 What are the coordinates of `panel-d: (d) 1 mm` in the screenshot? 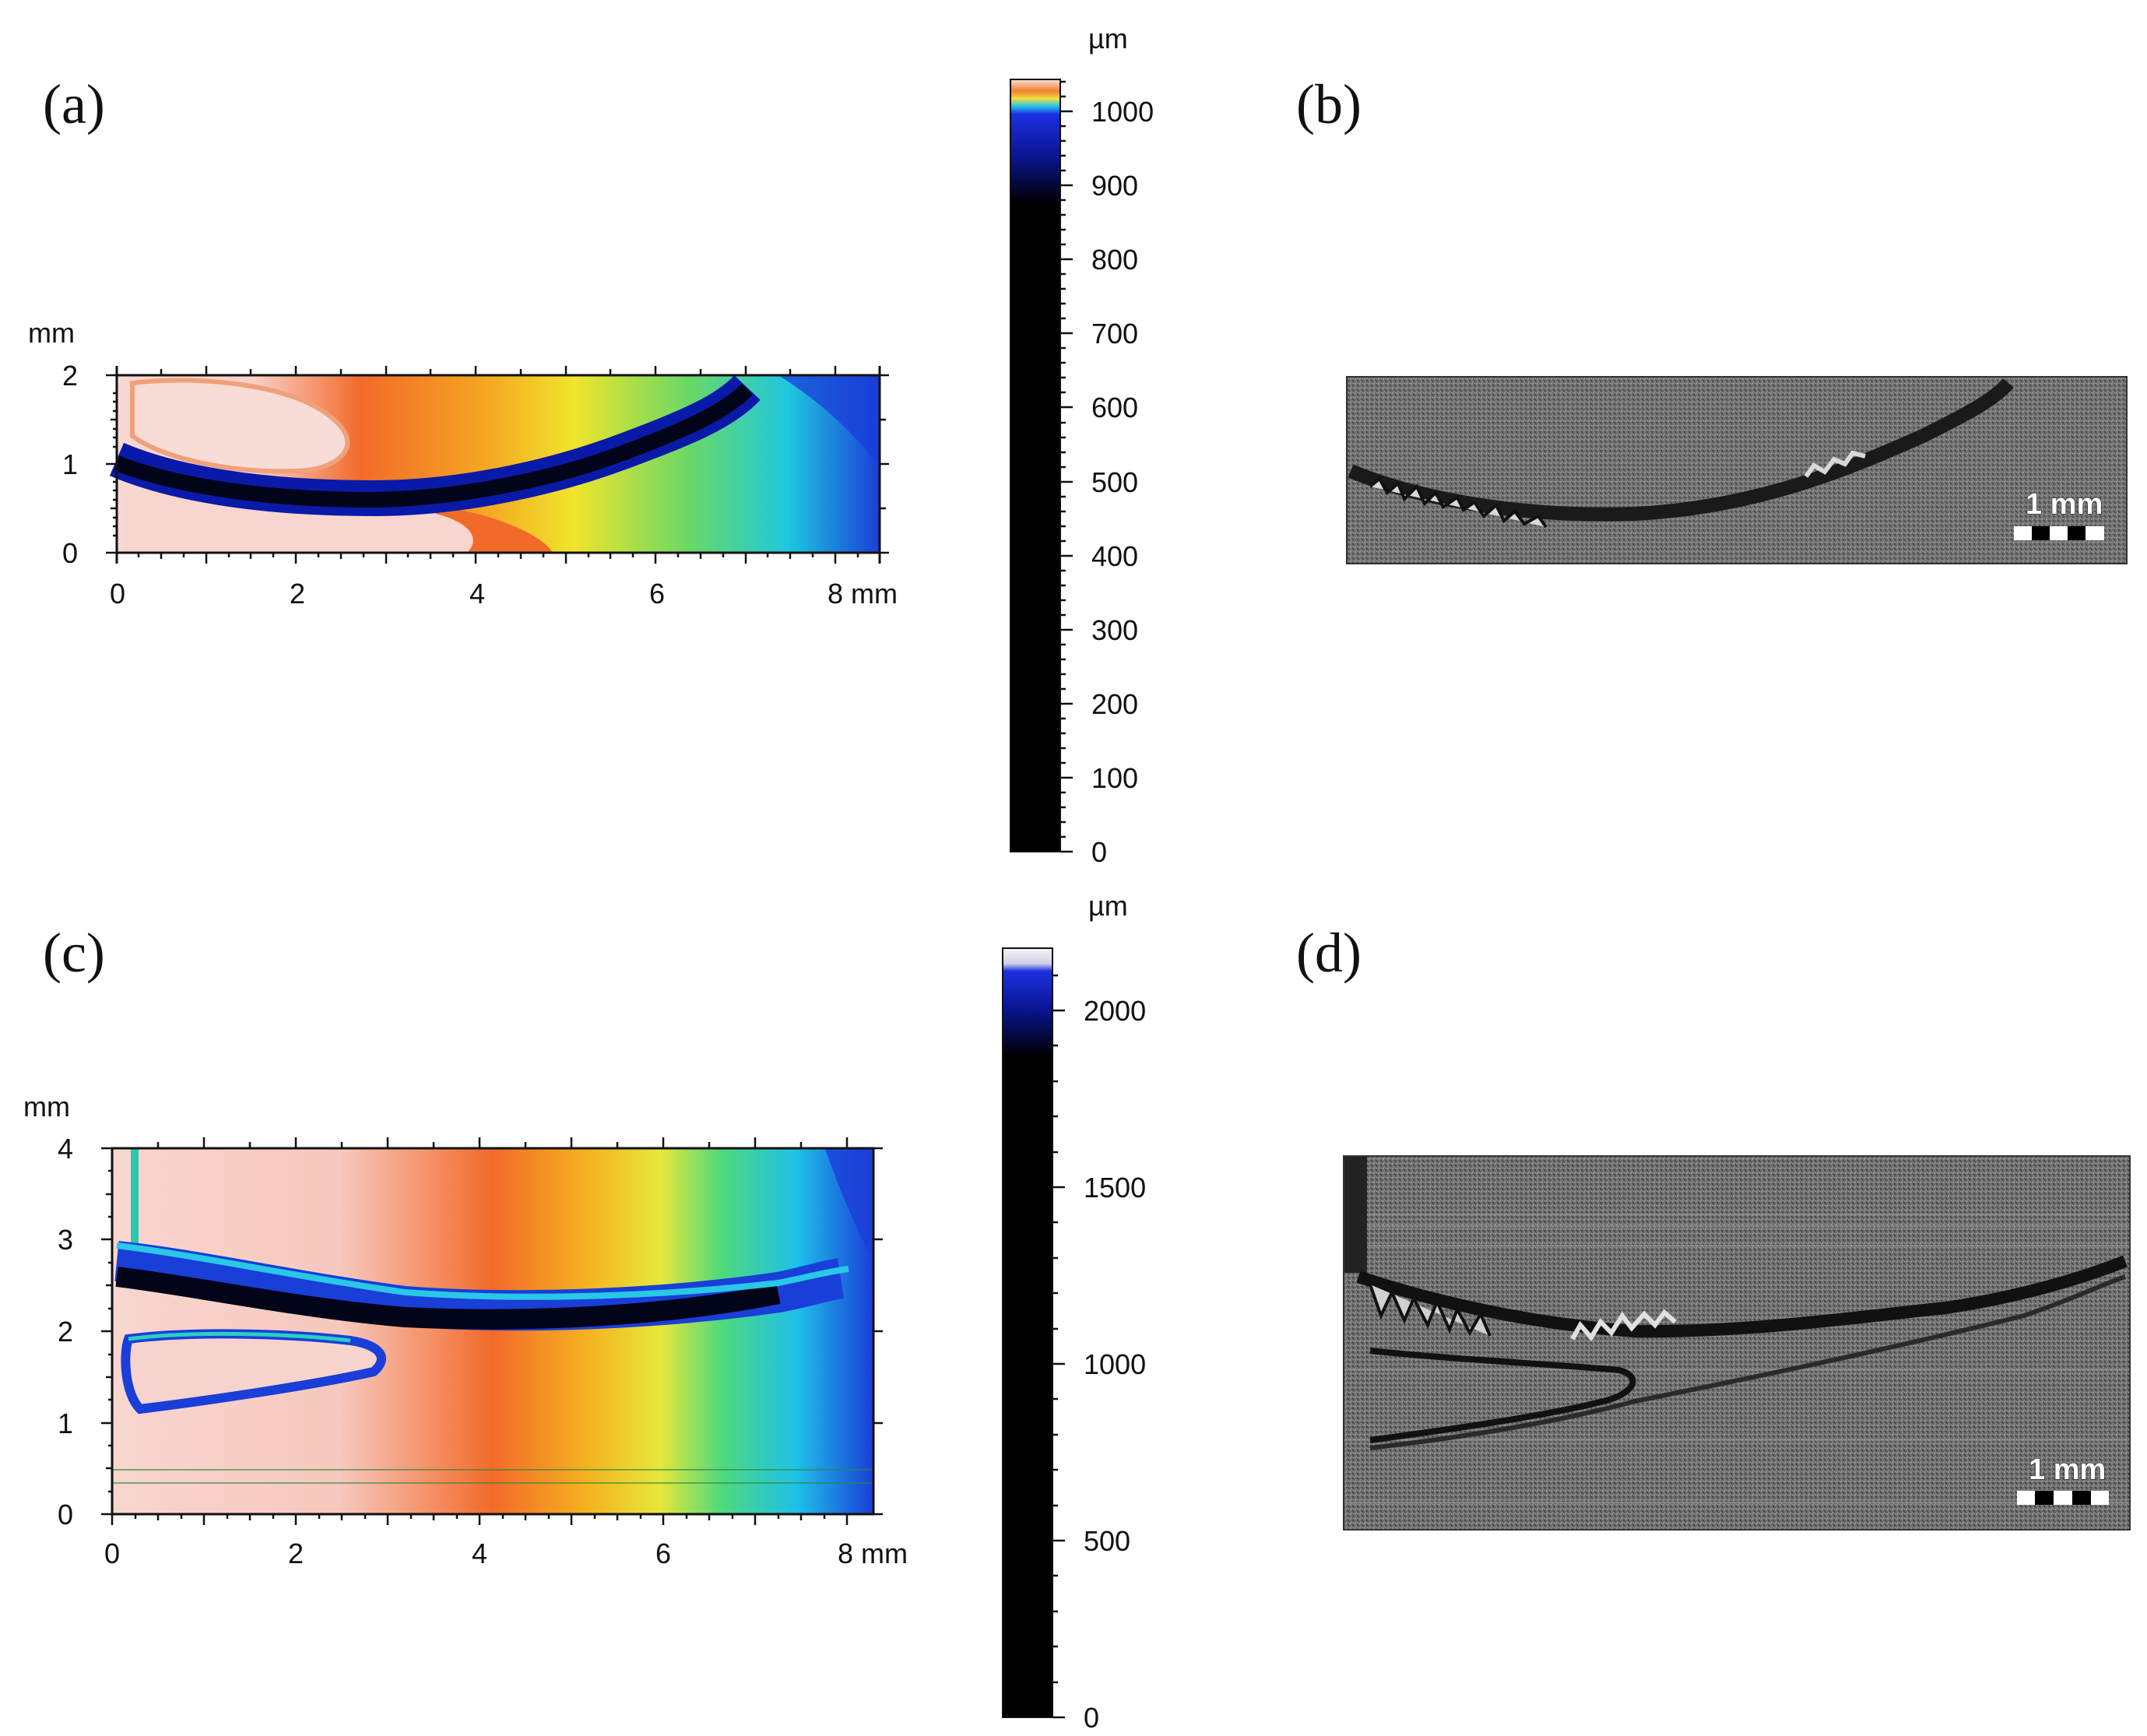 It's located at (1713, 1226).